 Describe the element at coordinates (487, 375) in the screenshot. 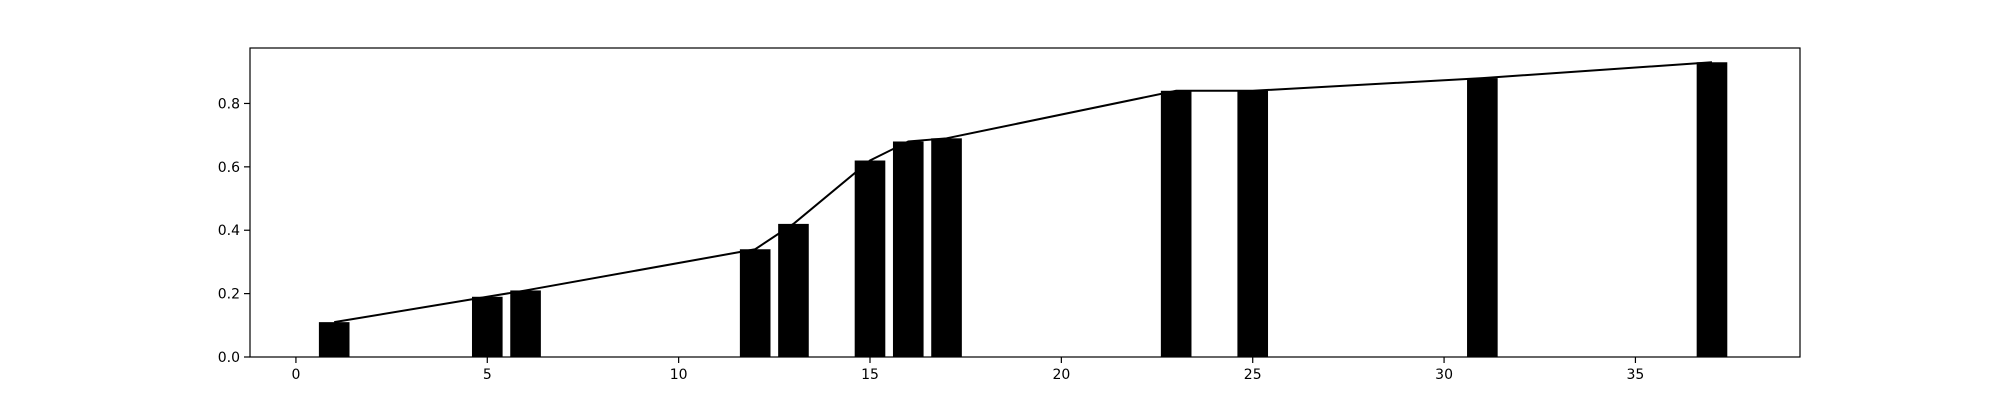

I see `x-tick-label: 5` at that location.